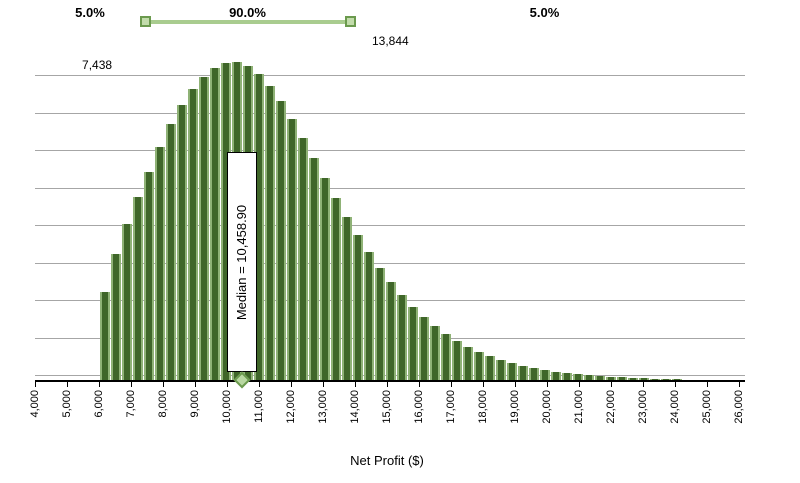 Image resolution: width=800 pixels, height=483 pixels. Describe the element at coordinates (611, 407) in the screenshot. I see `x-axis-tick-label: 22,000` at that location.